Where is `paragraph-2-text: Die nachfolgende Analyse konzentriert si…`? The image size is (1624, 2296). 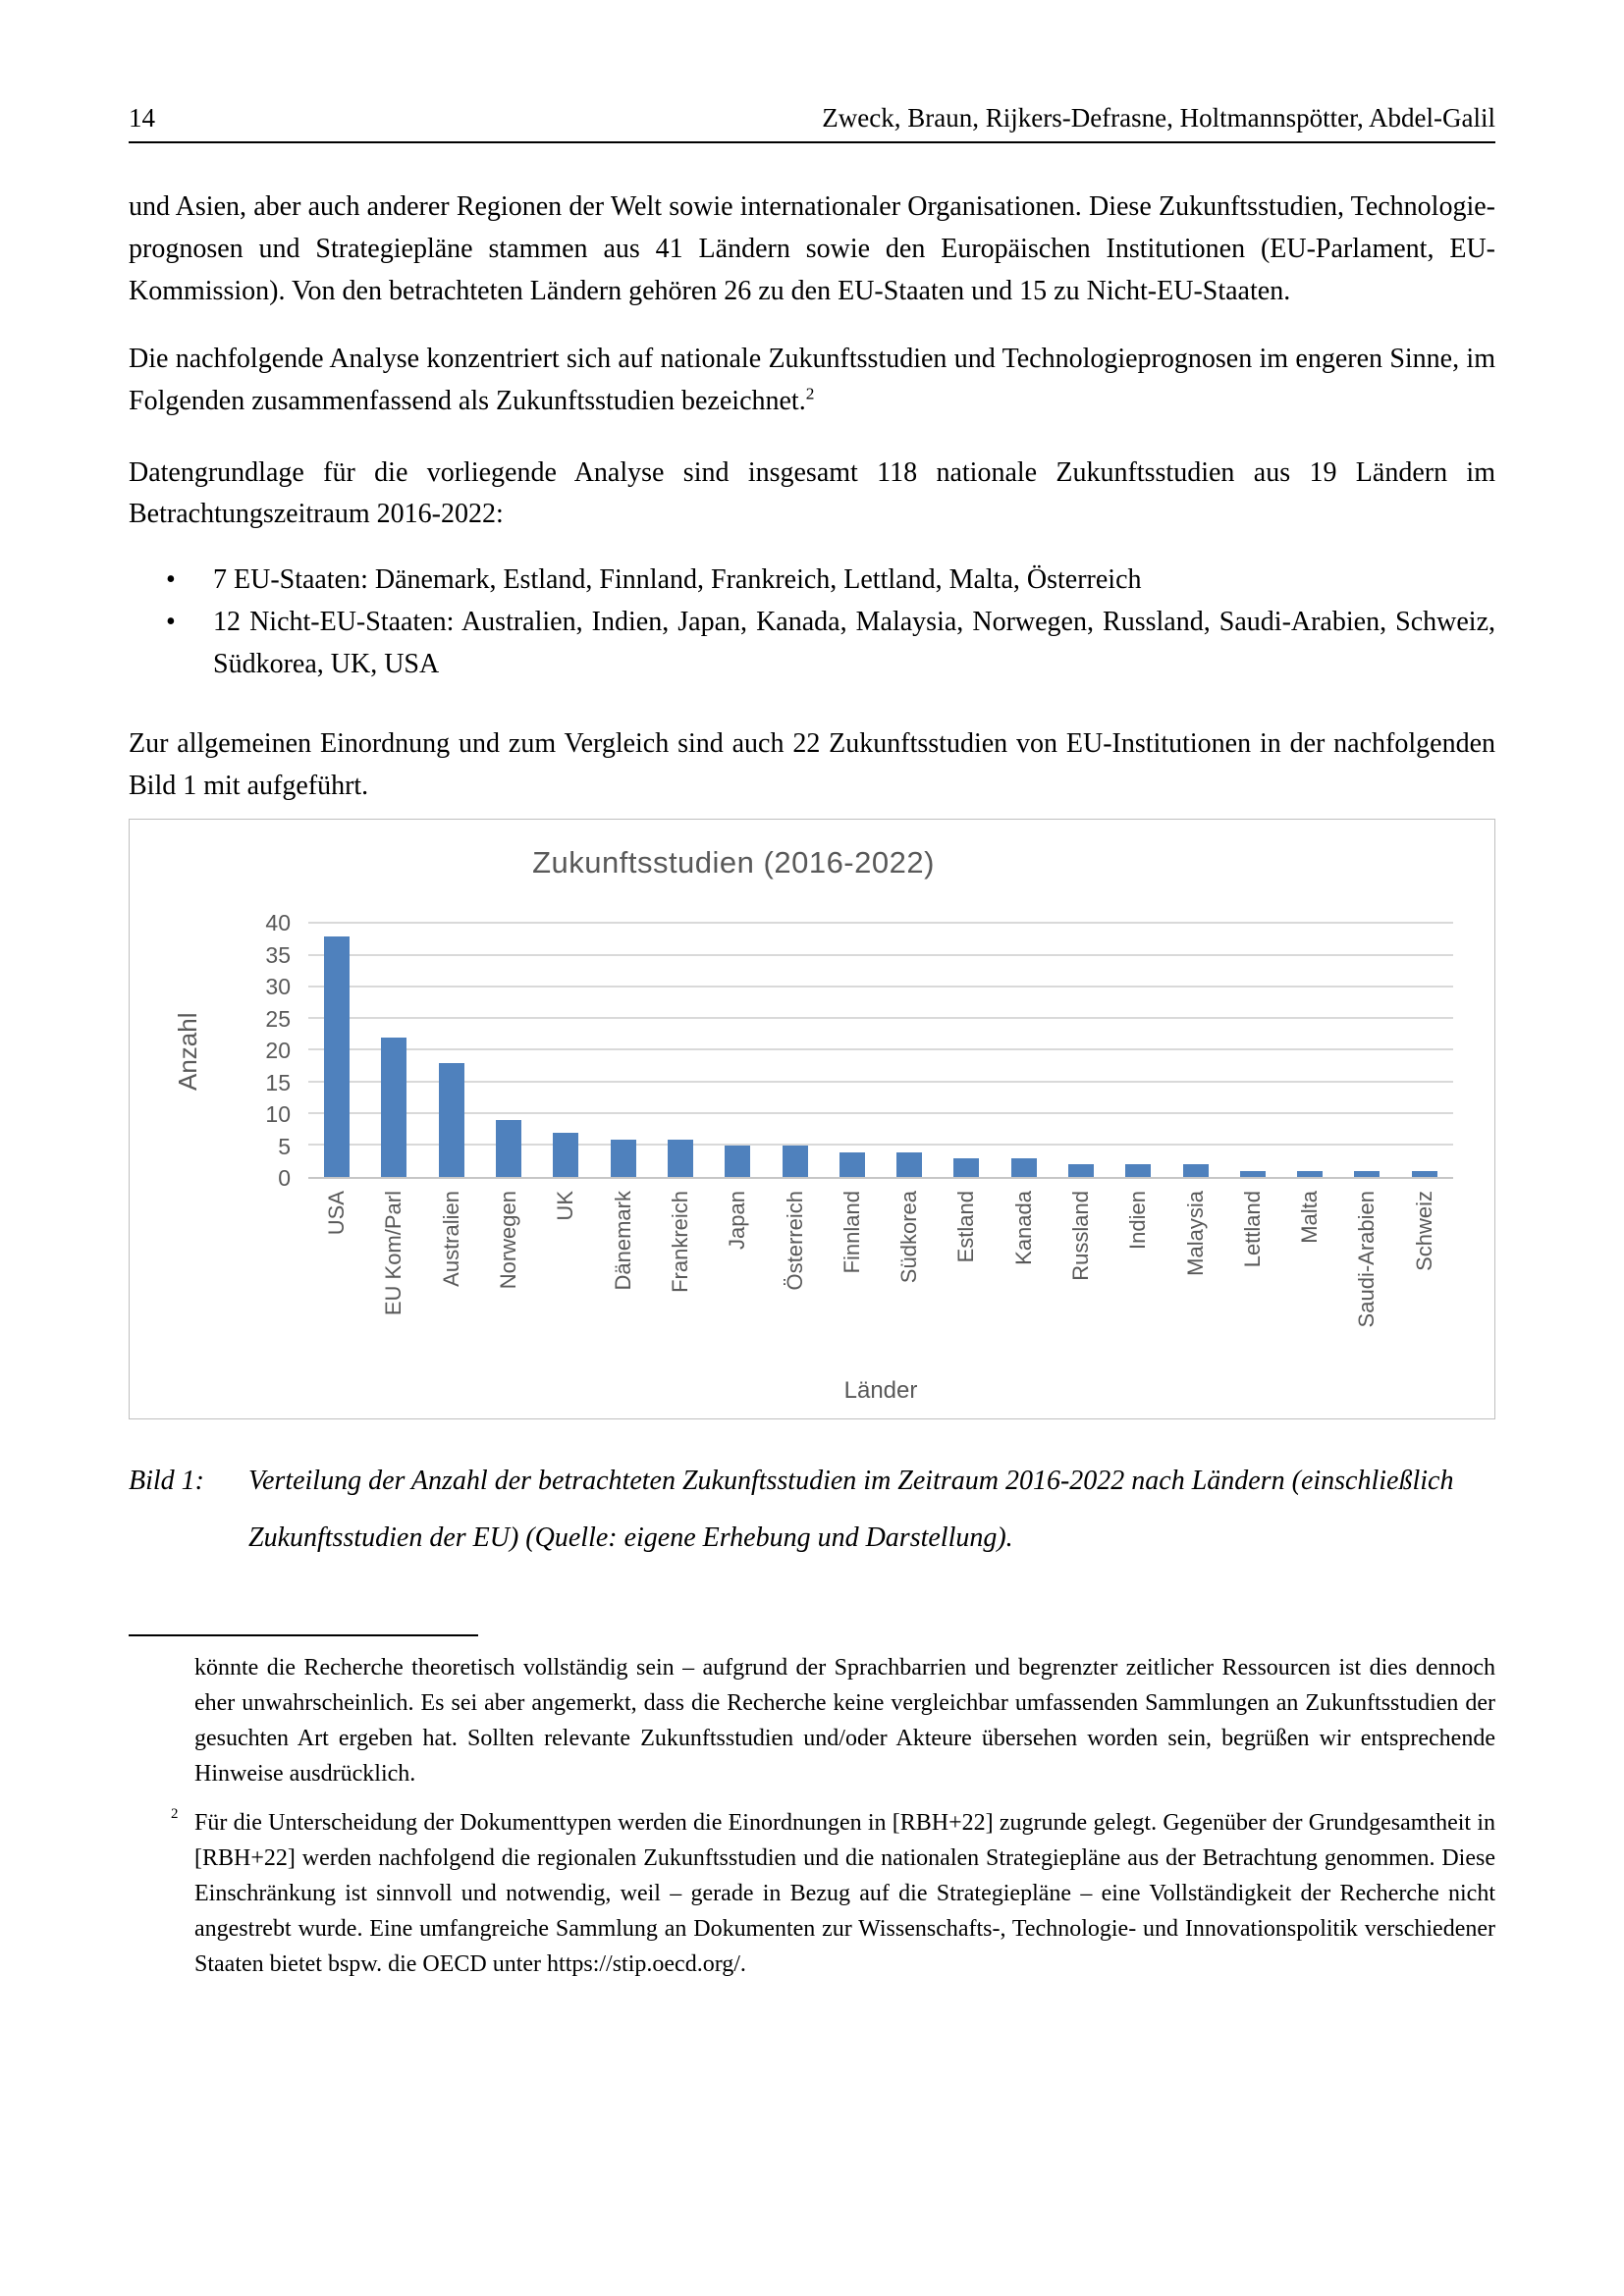 paragraph-2-text: Die nachfolgende Analyse konzentriert si… is located at coordinates (812, 379).